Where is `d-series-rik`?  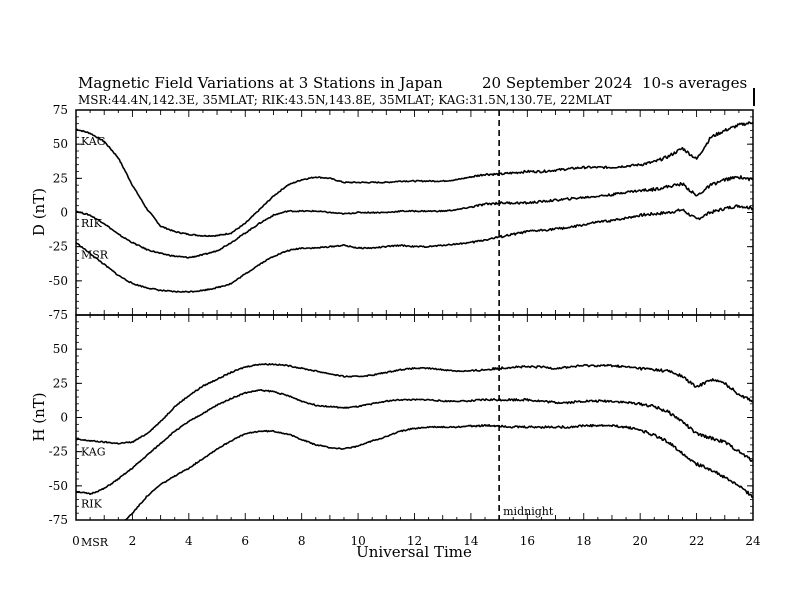
d-series-rik is located at coordinates (414, 217).